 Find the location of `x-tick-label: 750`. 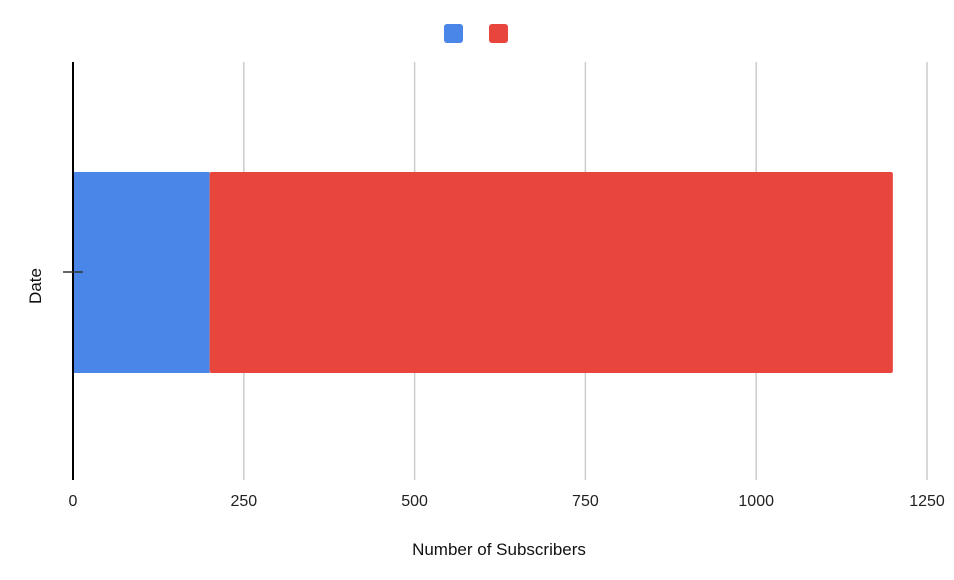

x-tick-label: 750 is located at coordinates (585, 501).